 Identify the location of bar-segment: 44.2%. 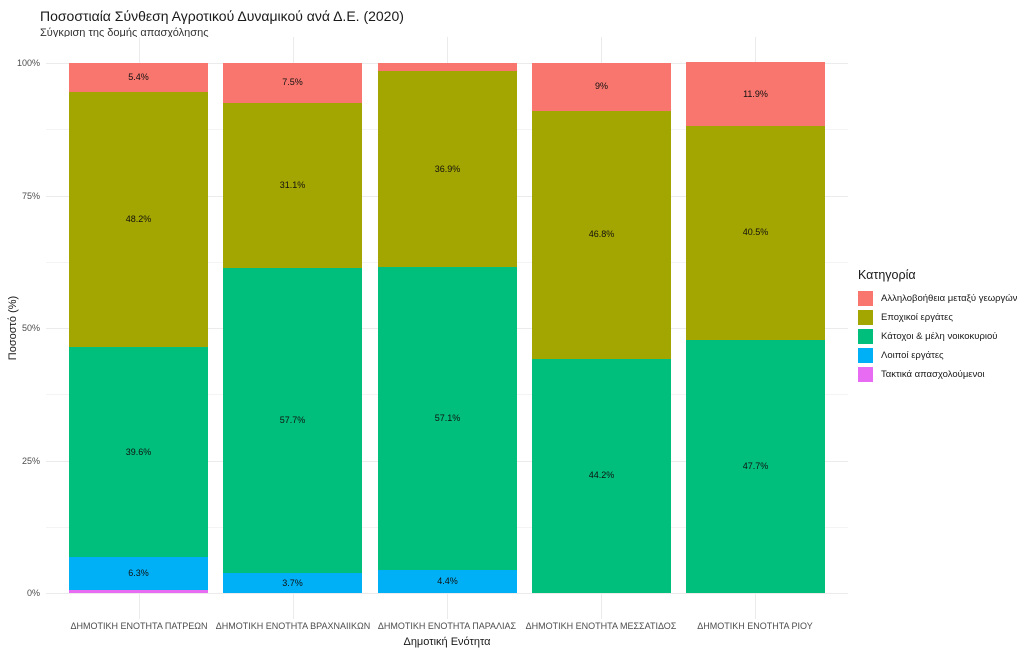
(601, 475).